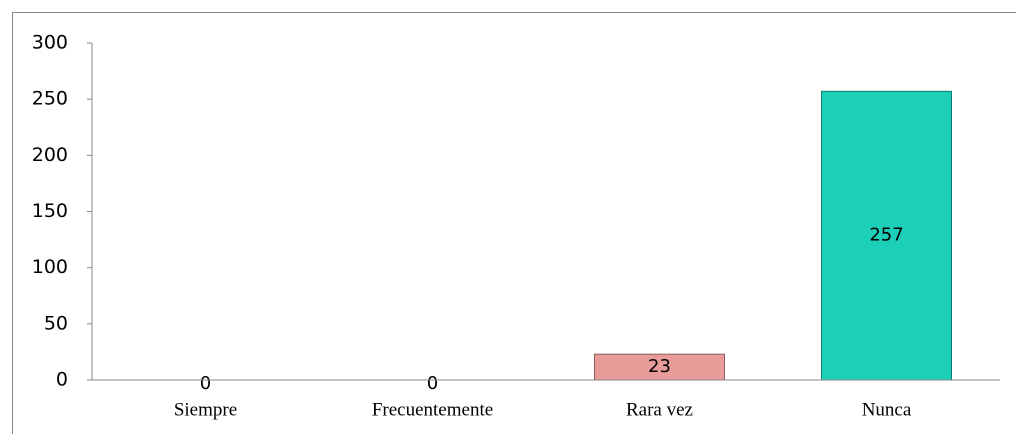  I want to click on x-tick-label: Nunca, so click(887, 409).